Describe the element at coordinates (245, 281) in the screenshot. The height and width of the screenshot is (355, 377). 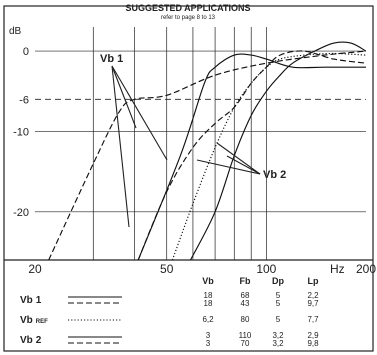
I see `table-header: Fb` at that location.